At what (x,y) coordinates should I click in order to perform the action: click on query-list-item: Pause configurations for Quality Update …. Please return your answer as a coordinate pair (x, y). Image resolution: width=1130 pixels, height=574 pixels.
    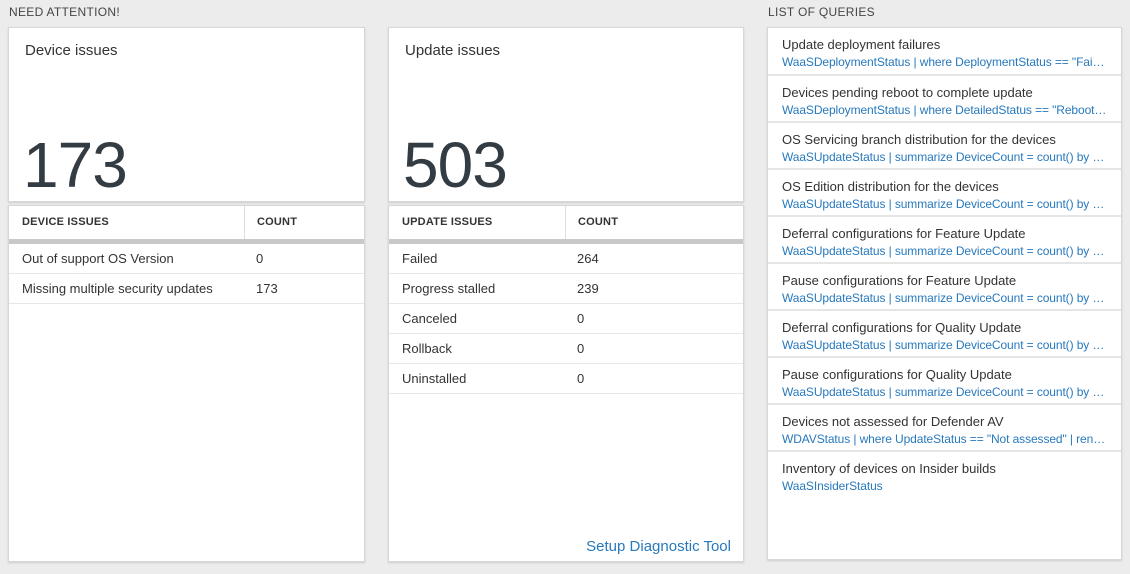
    Looking at the image, I should click on (944, 379).